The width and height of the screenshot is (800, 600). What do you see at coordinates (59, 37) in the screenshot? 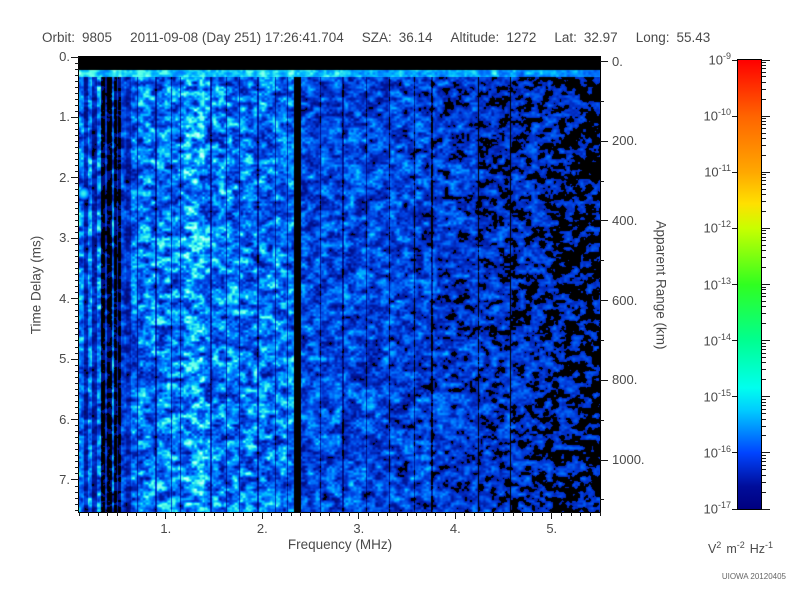
I see `header-field-label: Orbit:` at bounding box center [59, 37].